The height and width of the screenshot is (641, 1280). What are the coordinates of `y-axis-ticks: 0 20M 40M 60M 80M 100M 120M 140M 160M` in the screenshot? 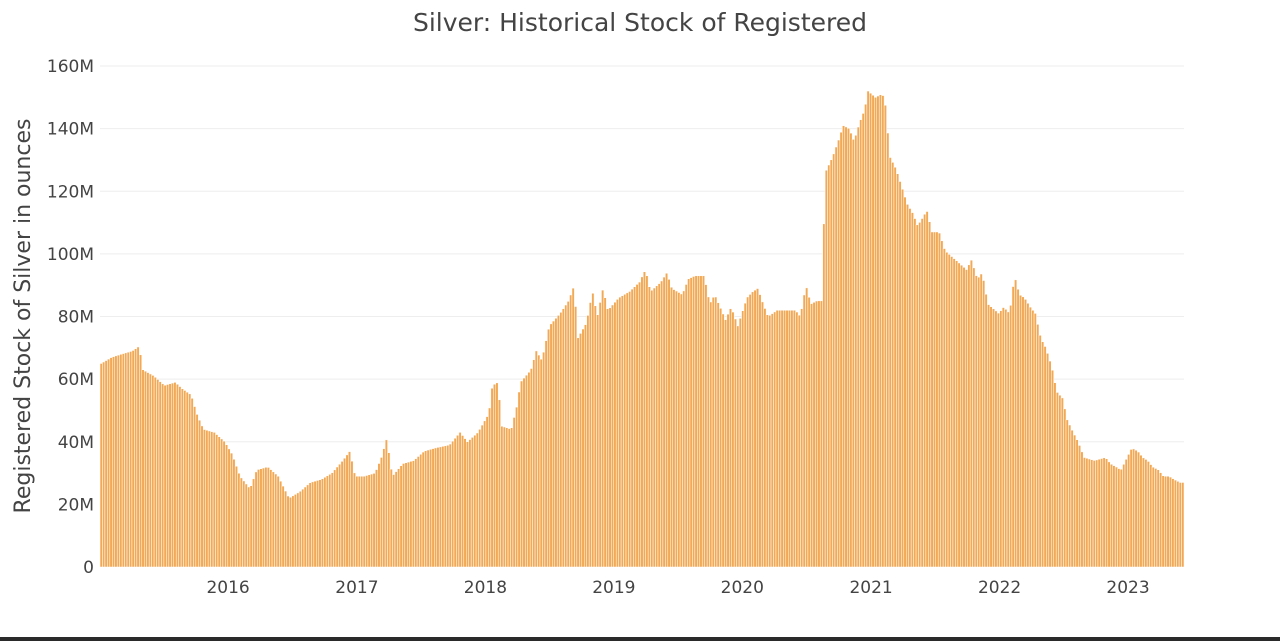 It's located at (70, 317).